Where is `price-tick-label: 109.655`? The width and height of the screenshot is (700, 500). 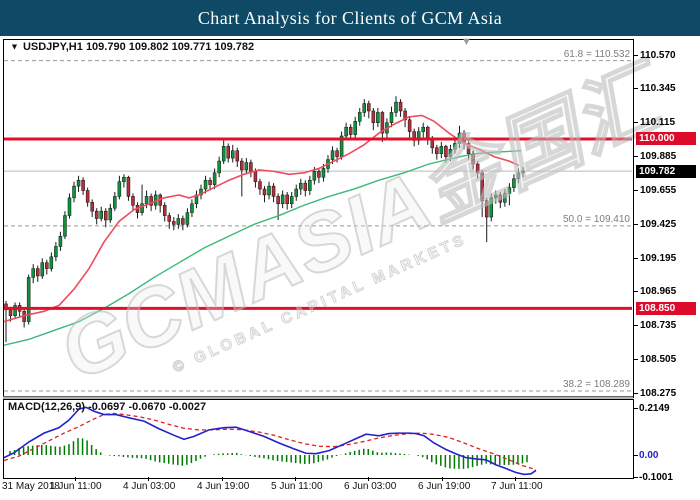
price-tick-label: 109.655 is located at coordinates (658, 190).